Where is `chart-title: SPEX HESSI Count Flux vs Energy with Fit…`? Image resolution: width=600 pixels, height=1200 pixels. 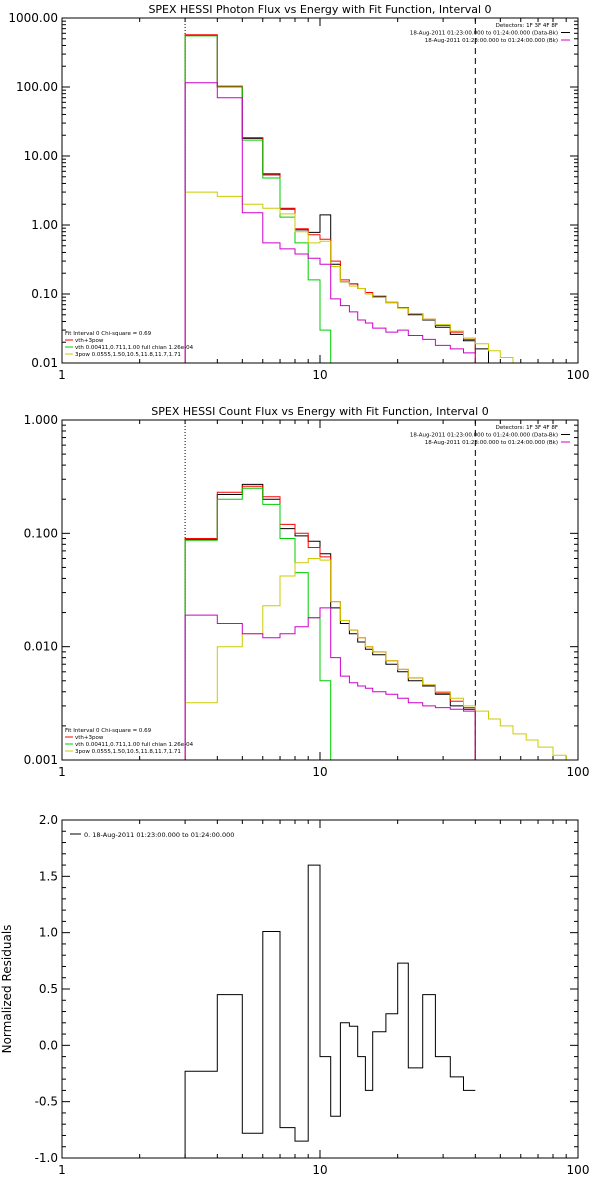 chart-title: SPEX HESSI Count Flux vs Energy with Fit… is located at coordinates (319, 411).